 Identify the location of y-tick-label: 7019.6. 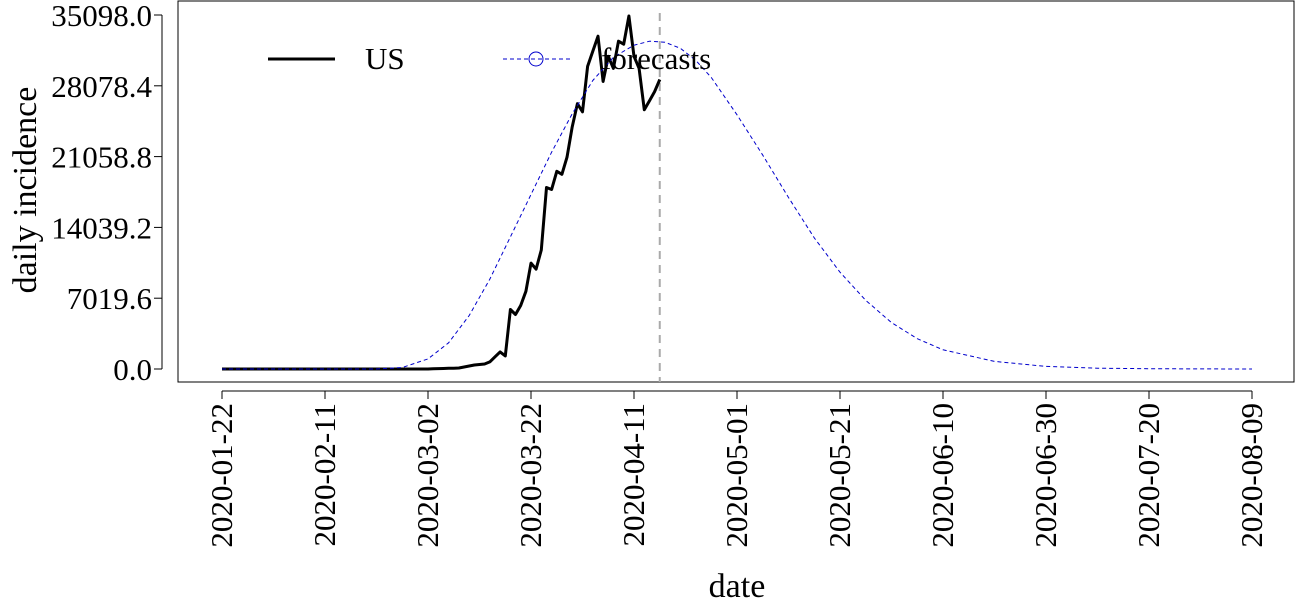
(109, 298).